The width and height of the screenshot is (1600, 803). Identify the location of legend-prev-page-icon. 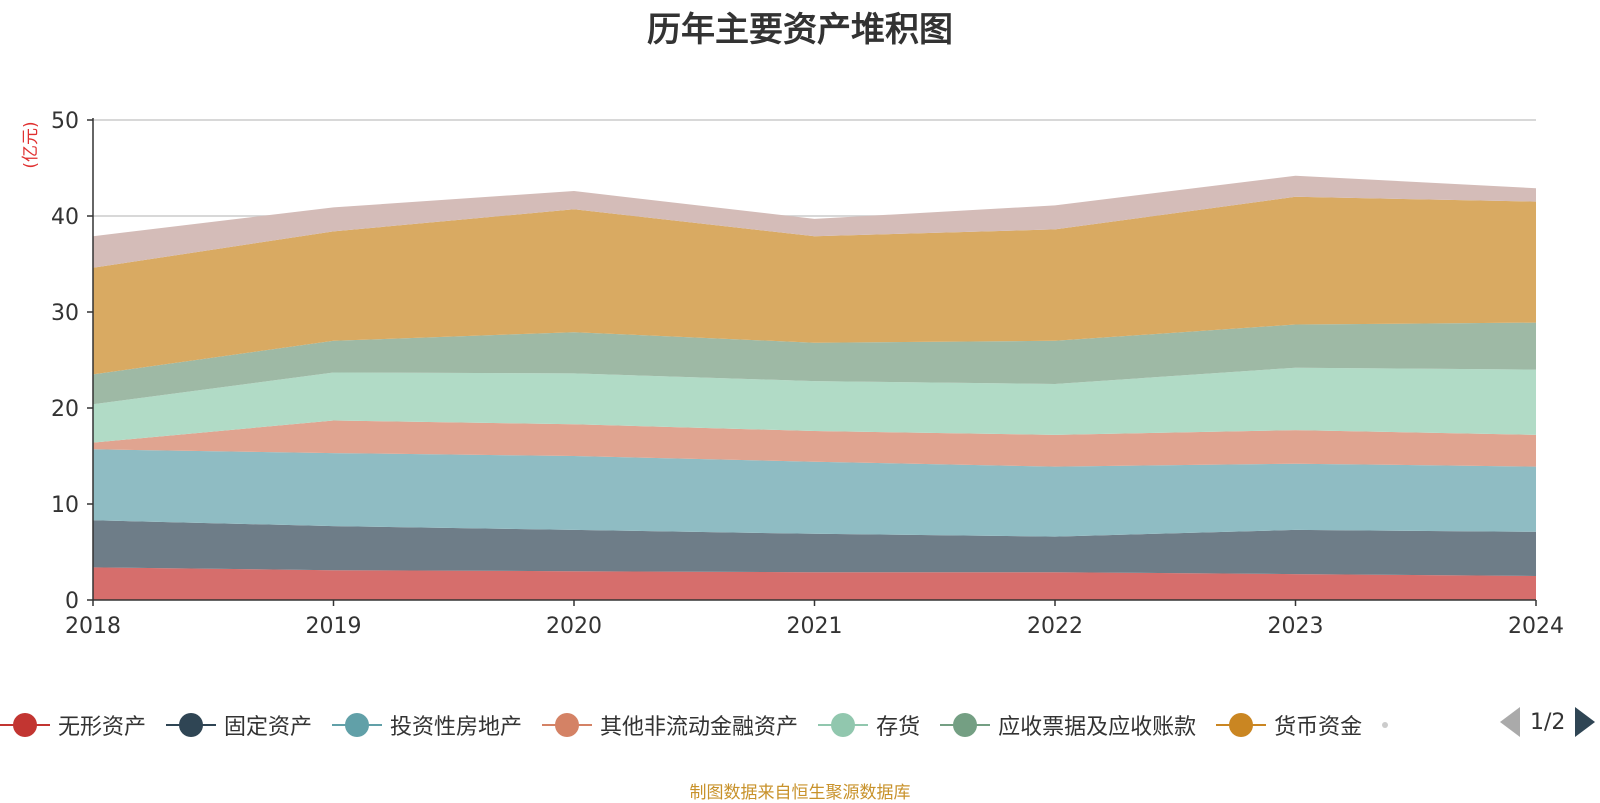
(1510, 722).